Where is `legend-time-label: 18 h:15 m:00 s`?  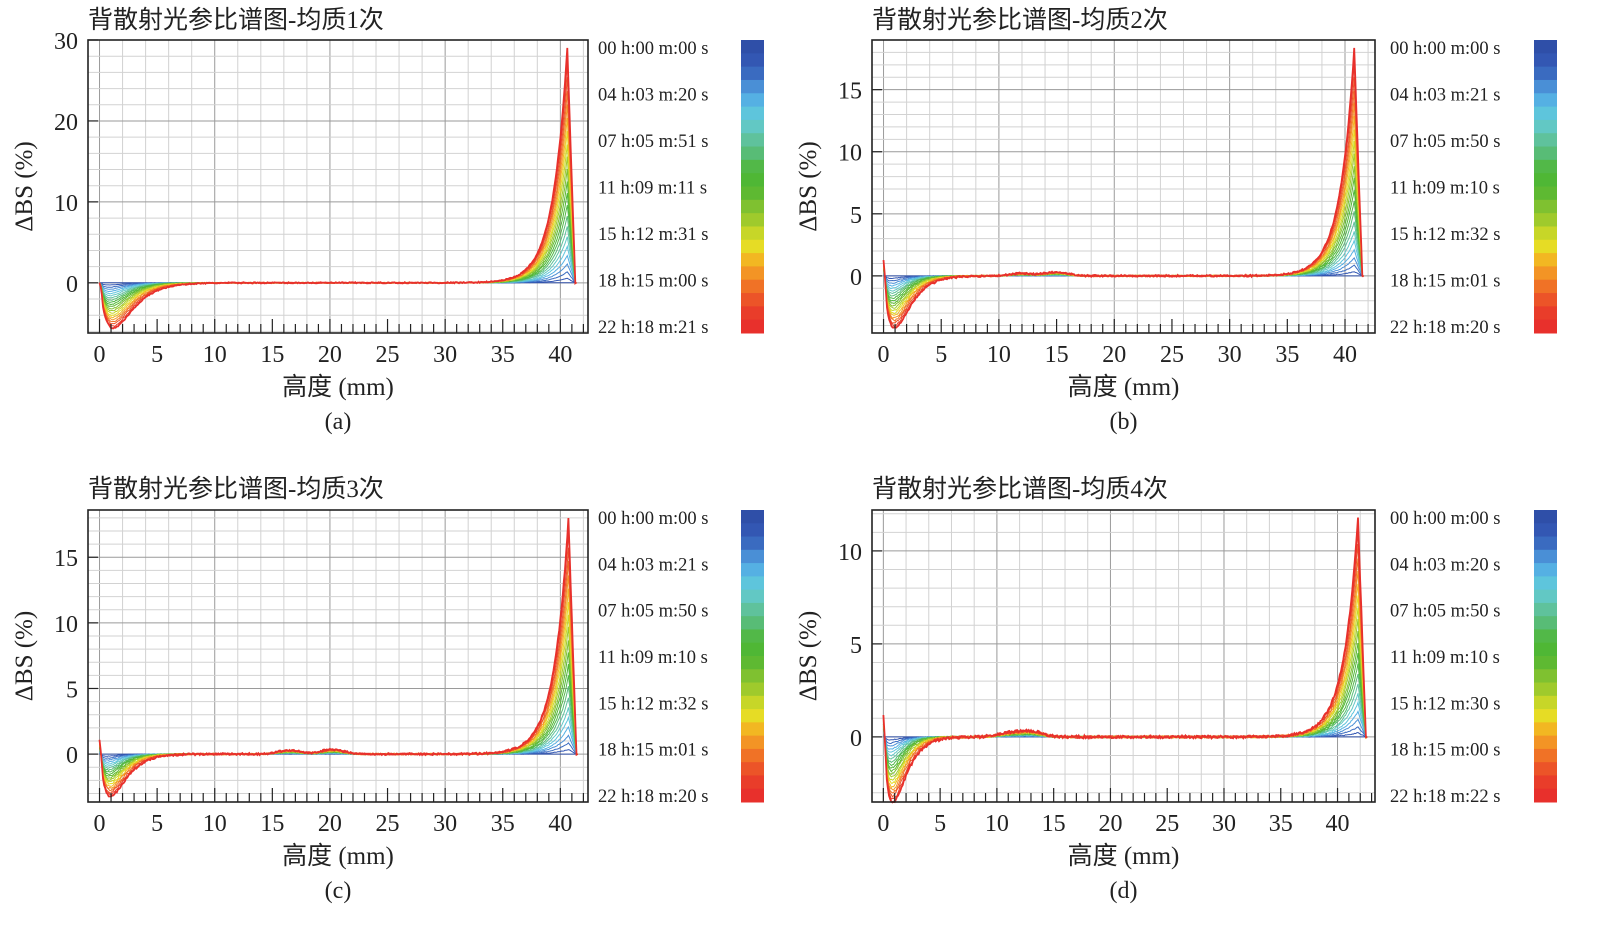 legend-time-label: 18 h:15 m:00 s is located at coordinates (653, 282).